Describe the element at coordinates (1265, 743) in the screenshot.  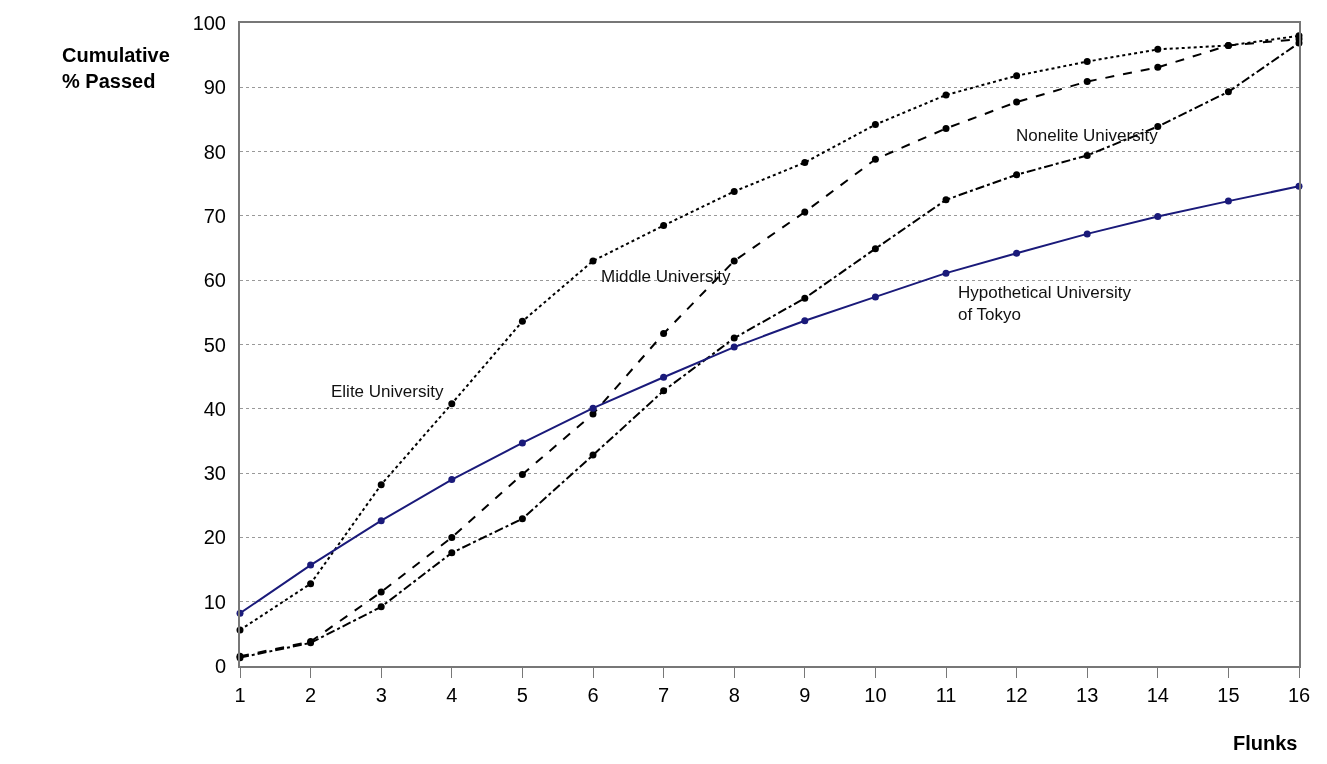
I see `x-axis-title: Flunks` at that location.